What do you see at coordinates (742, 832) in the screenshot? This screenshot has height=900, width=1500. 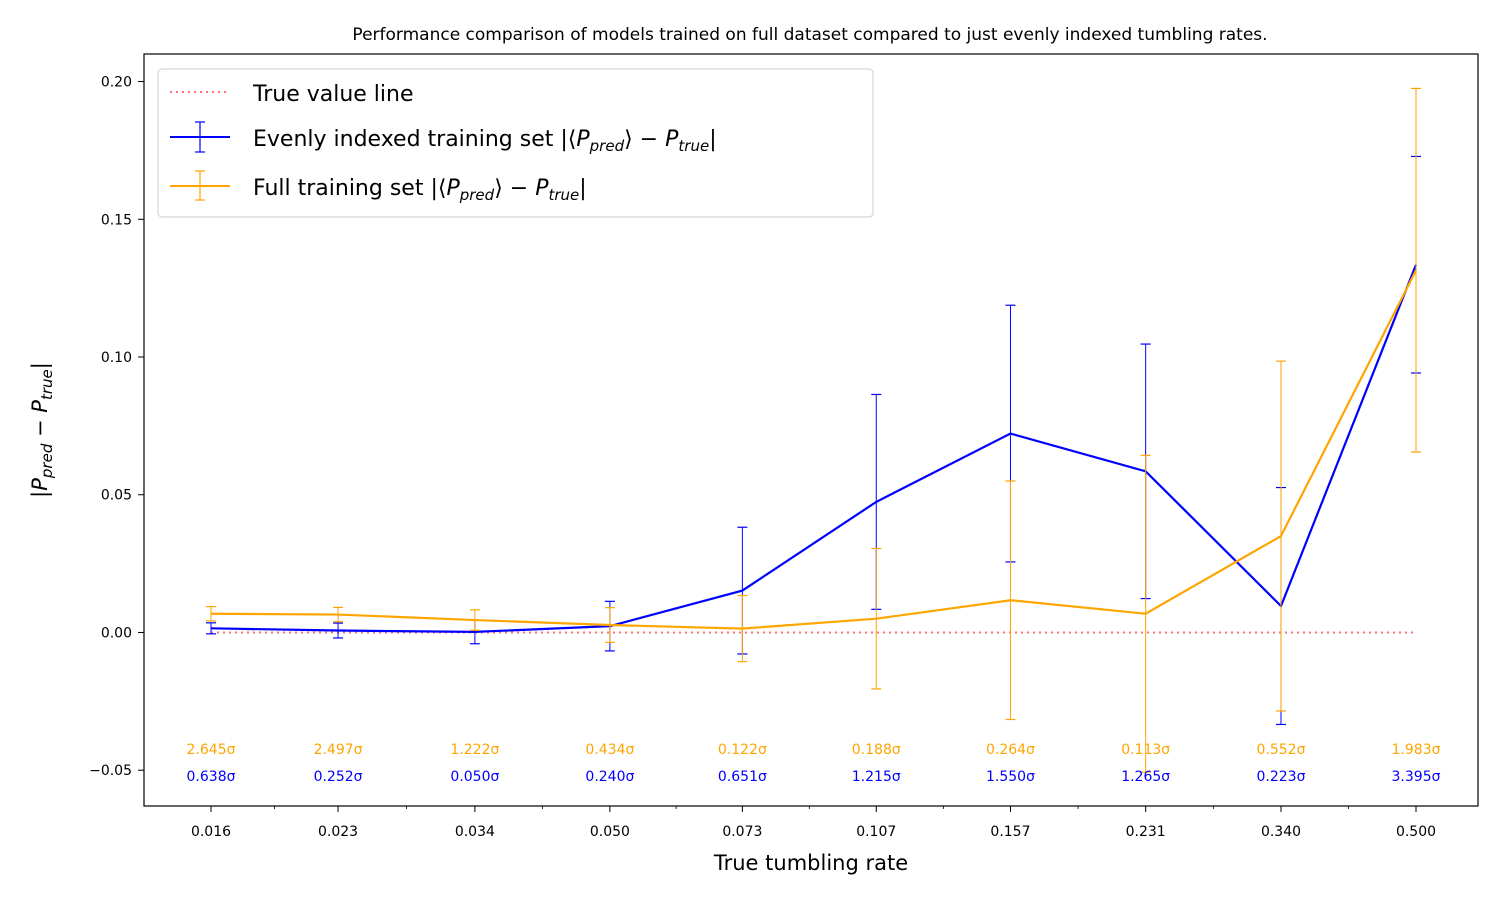 I see `x-tick-label: 0.073` at bounding box center [742, 832].